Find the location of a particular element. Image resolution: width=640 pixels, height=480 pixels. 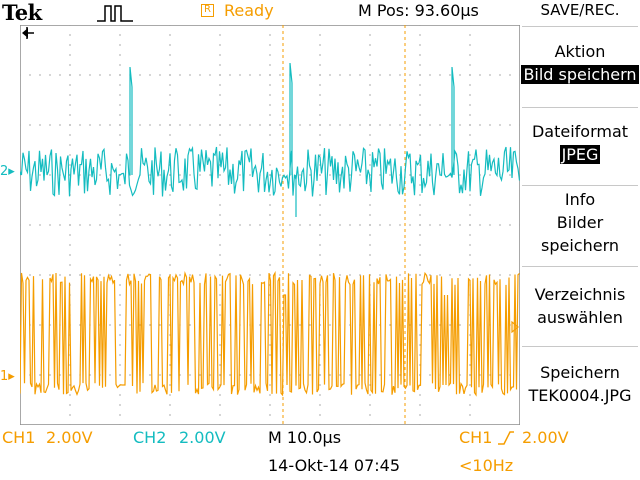

pulse-trigger-icon is located at coordinates (115, 13).